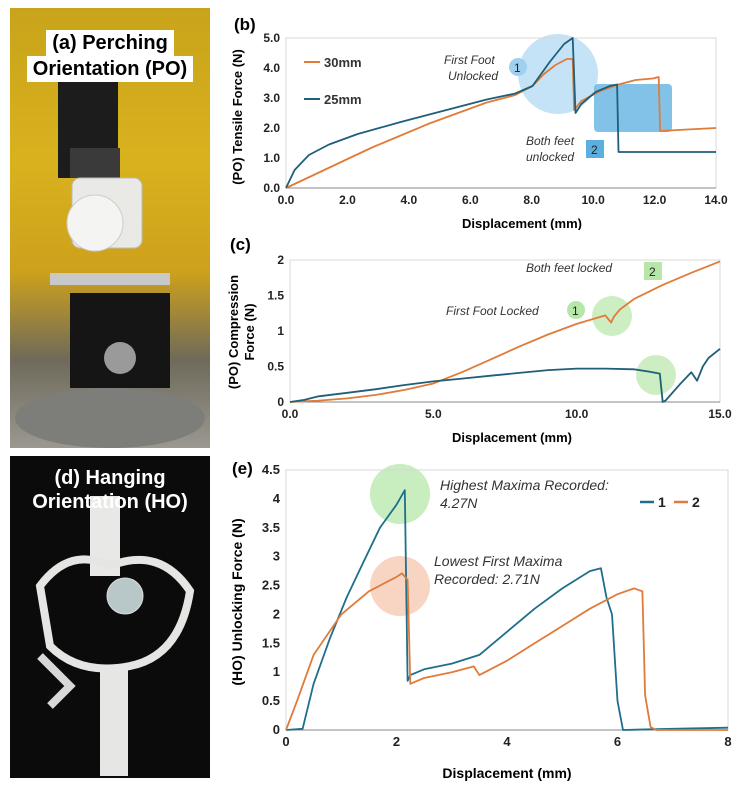 The width and height of the screenshot is (746, 786). What do you see at coordinates (242, 468) in the screenshot?
I see `chart-e-panel-label: (e)` at bounding box center [242, 468].